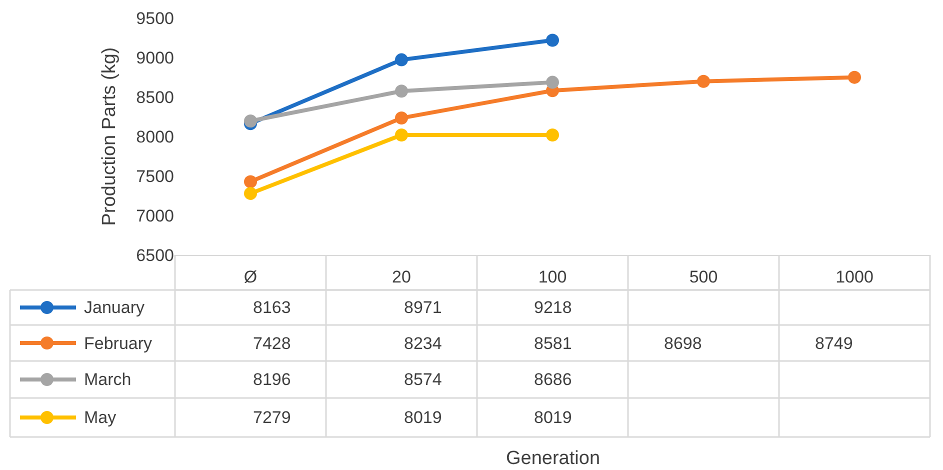  I want to click on data-label: 9218, so click(553, 307).